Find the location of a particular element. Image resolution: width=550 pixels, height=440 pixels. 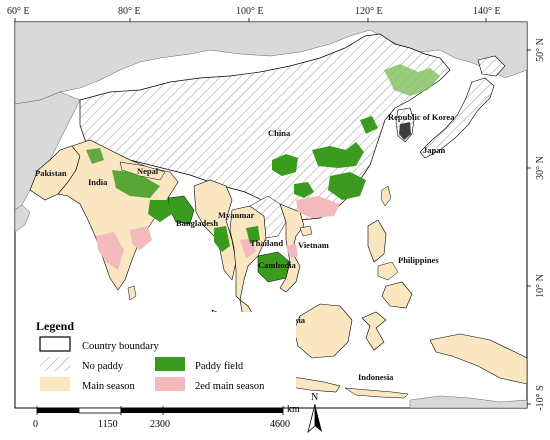

lat-tick-label: 30° N is located at coordinates (540, 168).